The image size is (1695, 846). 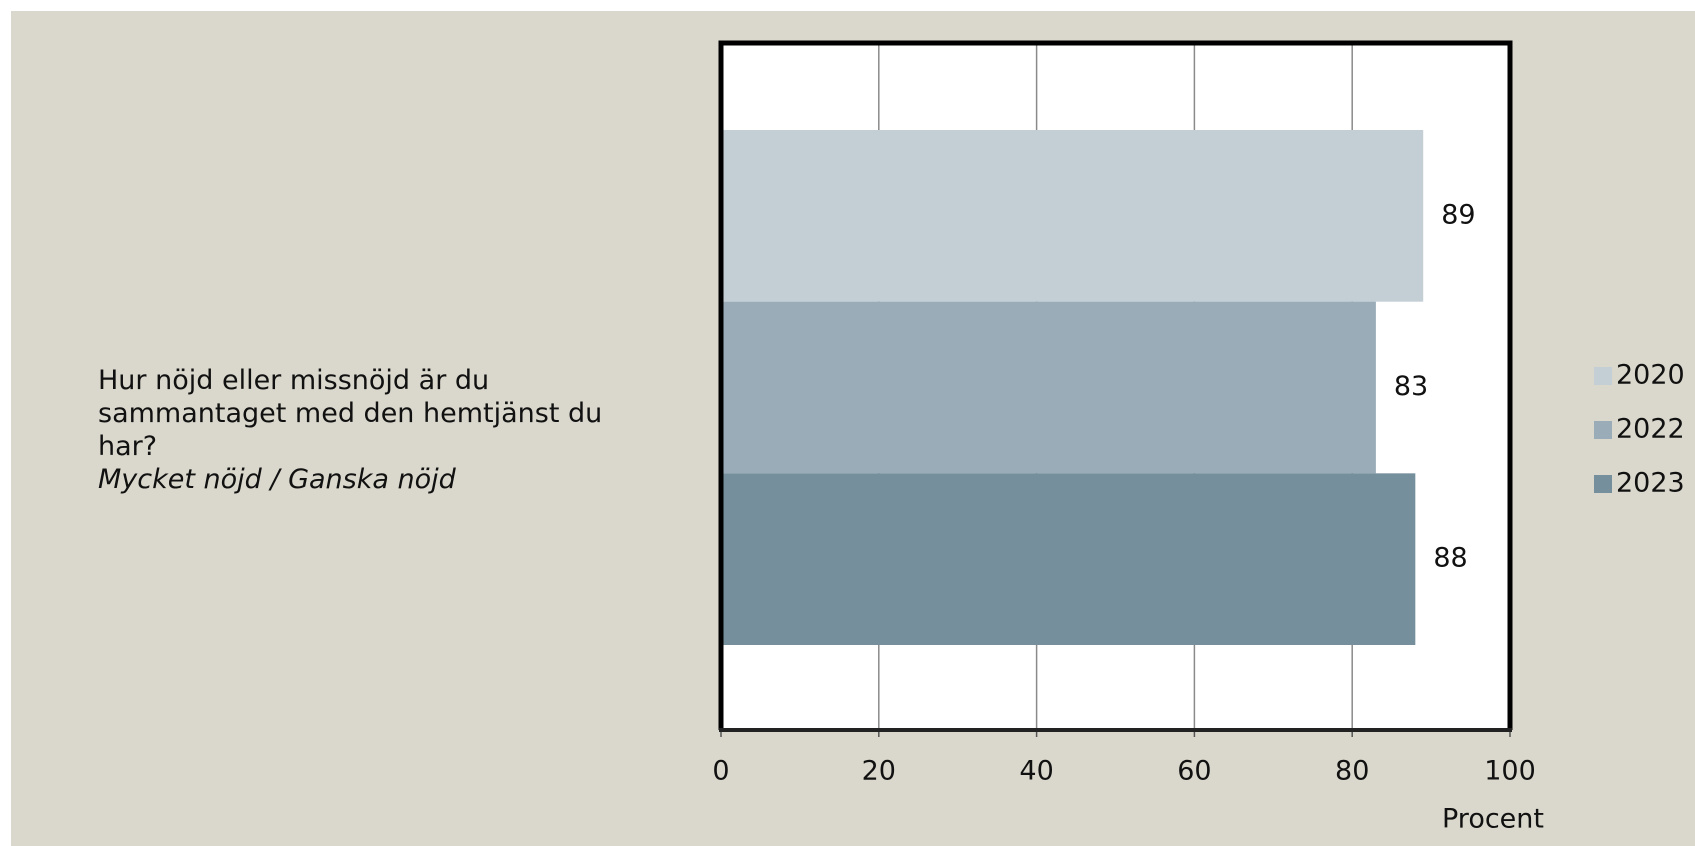 I want to click on x-tick-label: 100, so click(x=1510, y=771).